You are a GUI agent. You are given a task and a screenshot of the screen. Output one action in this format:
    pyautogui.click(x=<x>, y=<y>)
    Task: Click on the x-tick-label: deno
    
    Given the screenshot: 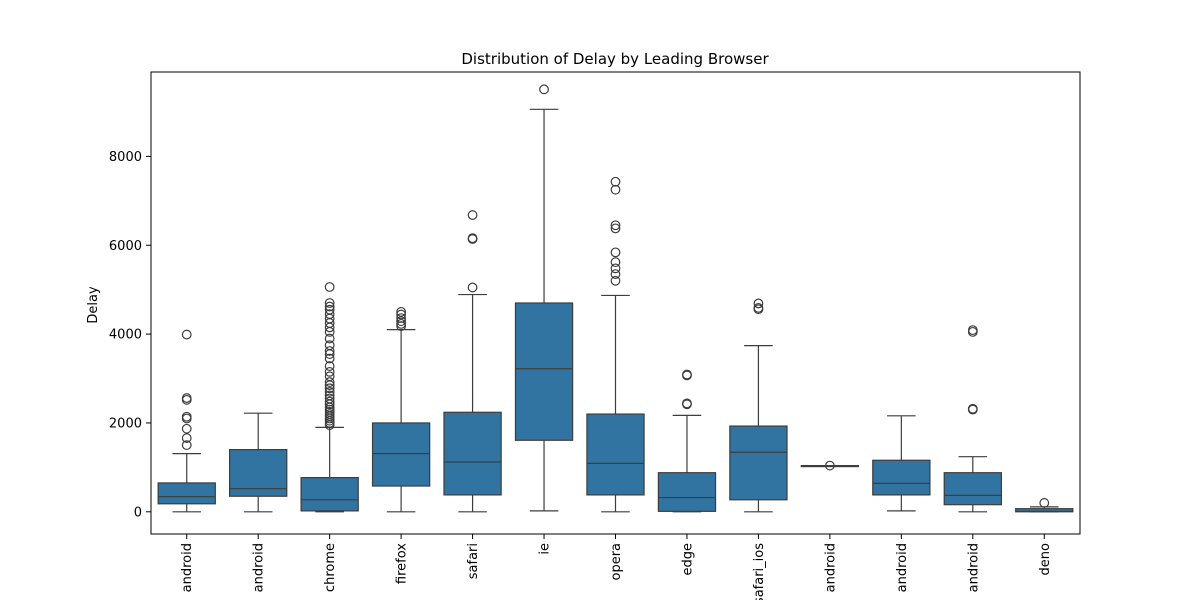 What is the action you would take?
    pyautogui.click(x=1045, y=559)
    